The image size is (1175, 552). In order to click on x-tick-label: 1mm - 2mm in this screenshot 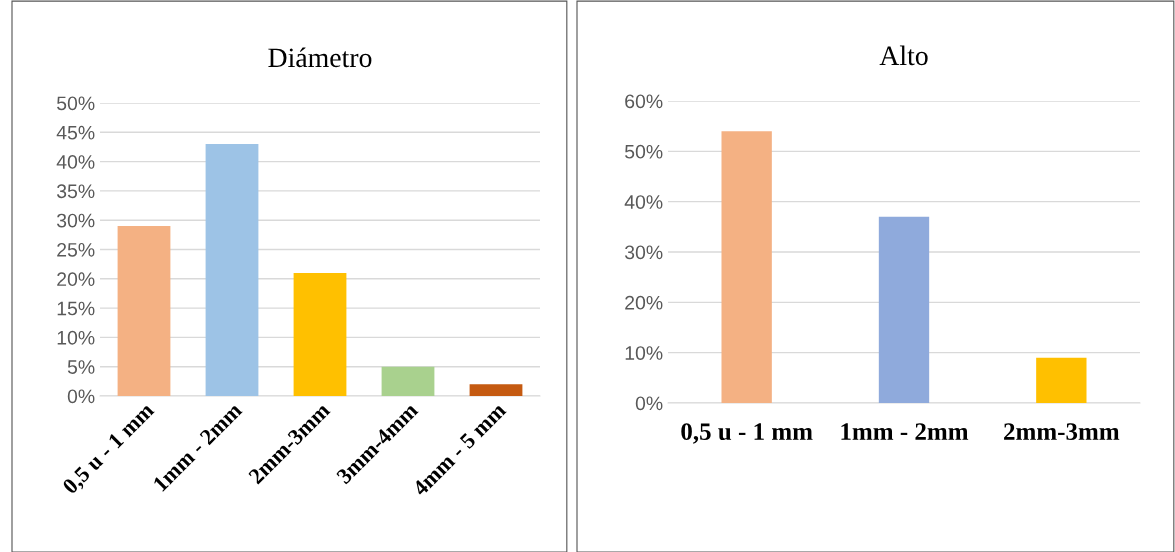, I will do `click(905, 431)`.